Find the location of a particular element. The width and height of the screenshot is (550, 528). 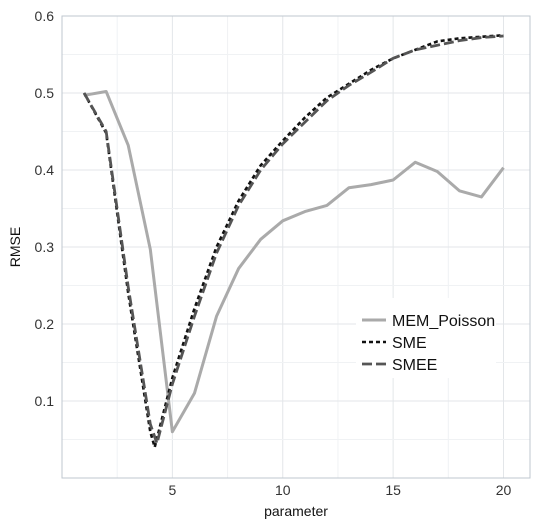

x-tick-label: 5 is located at coordinates (172, 490).